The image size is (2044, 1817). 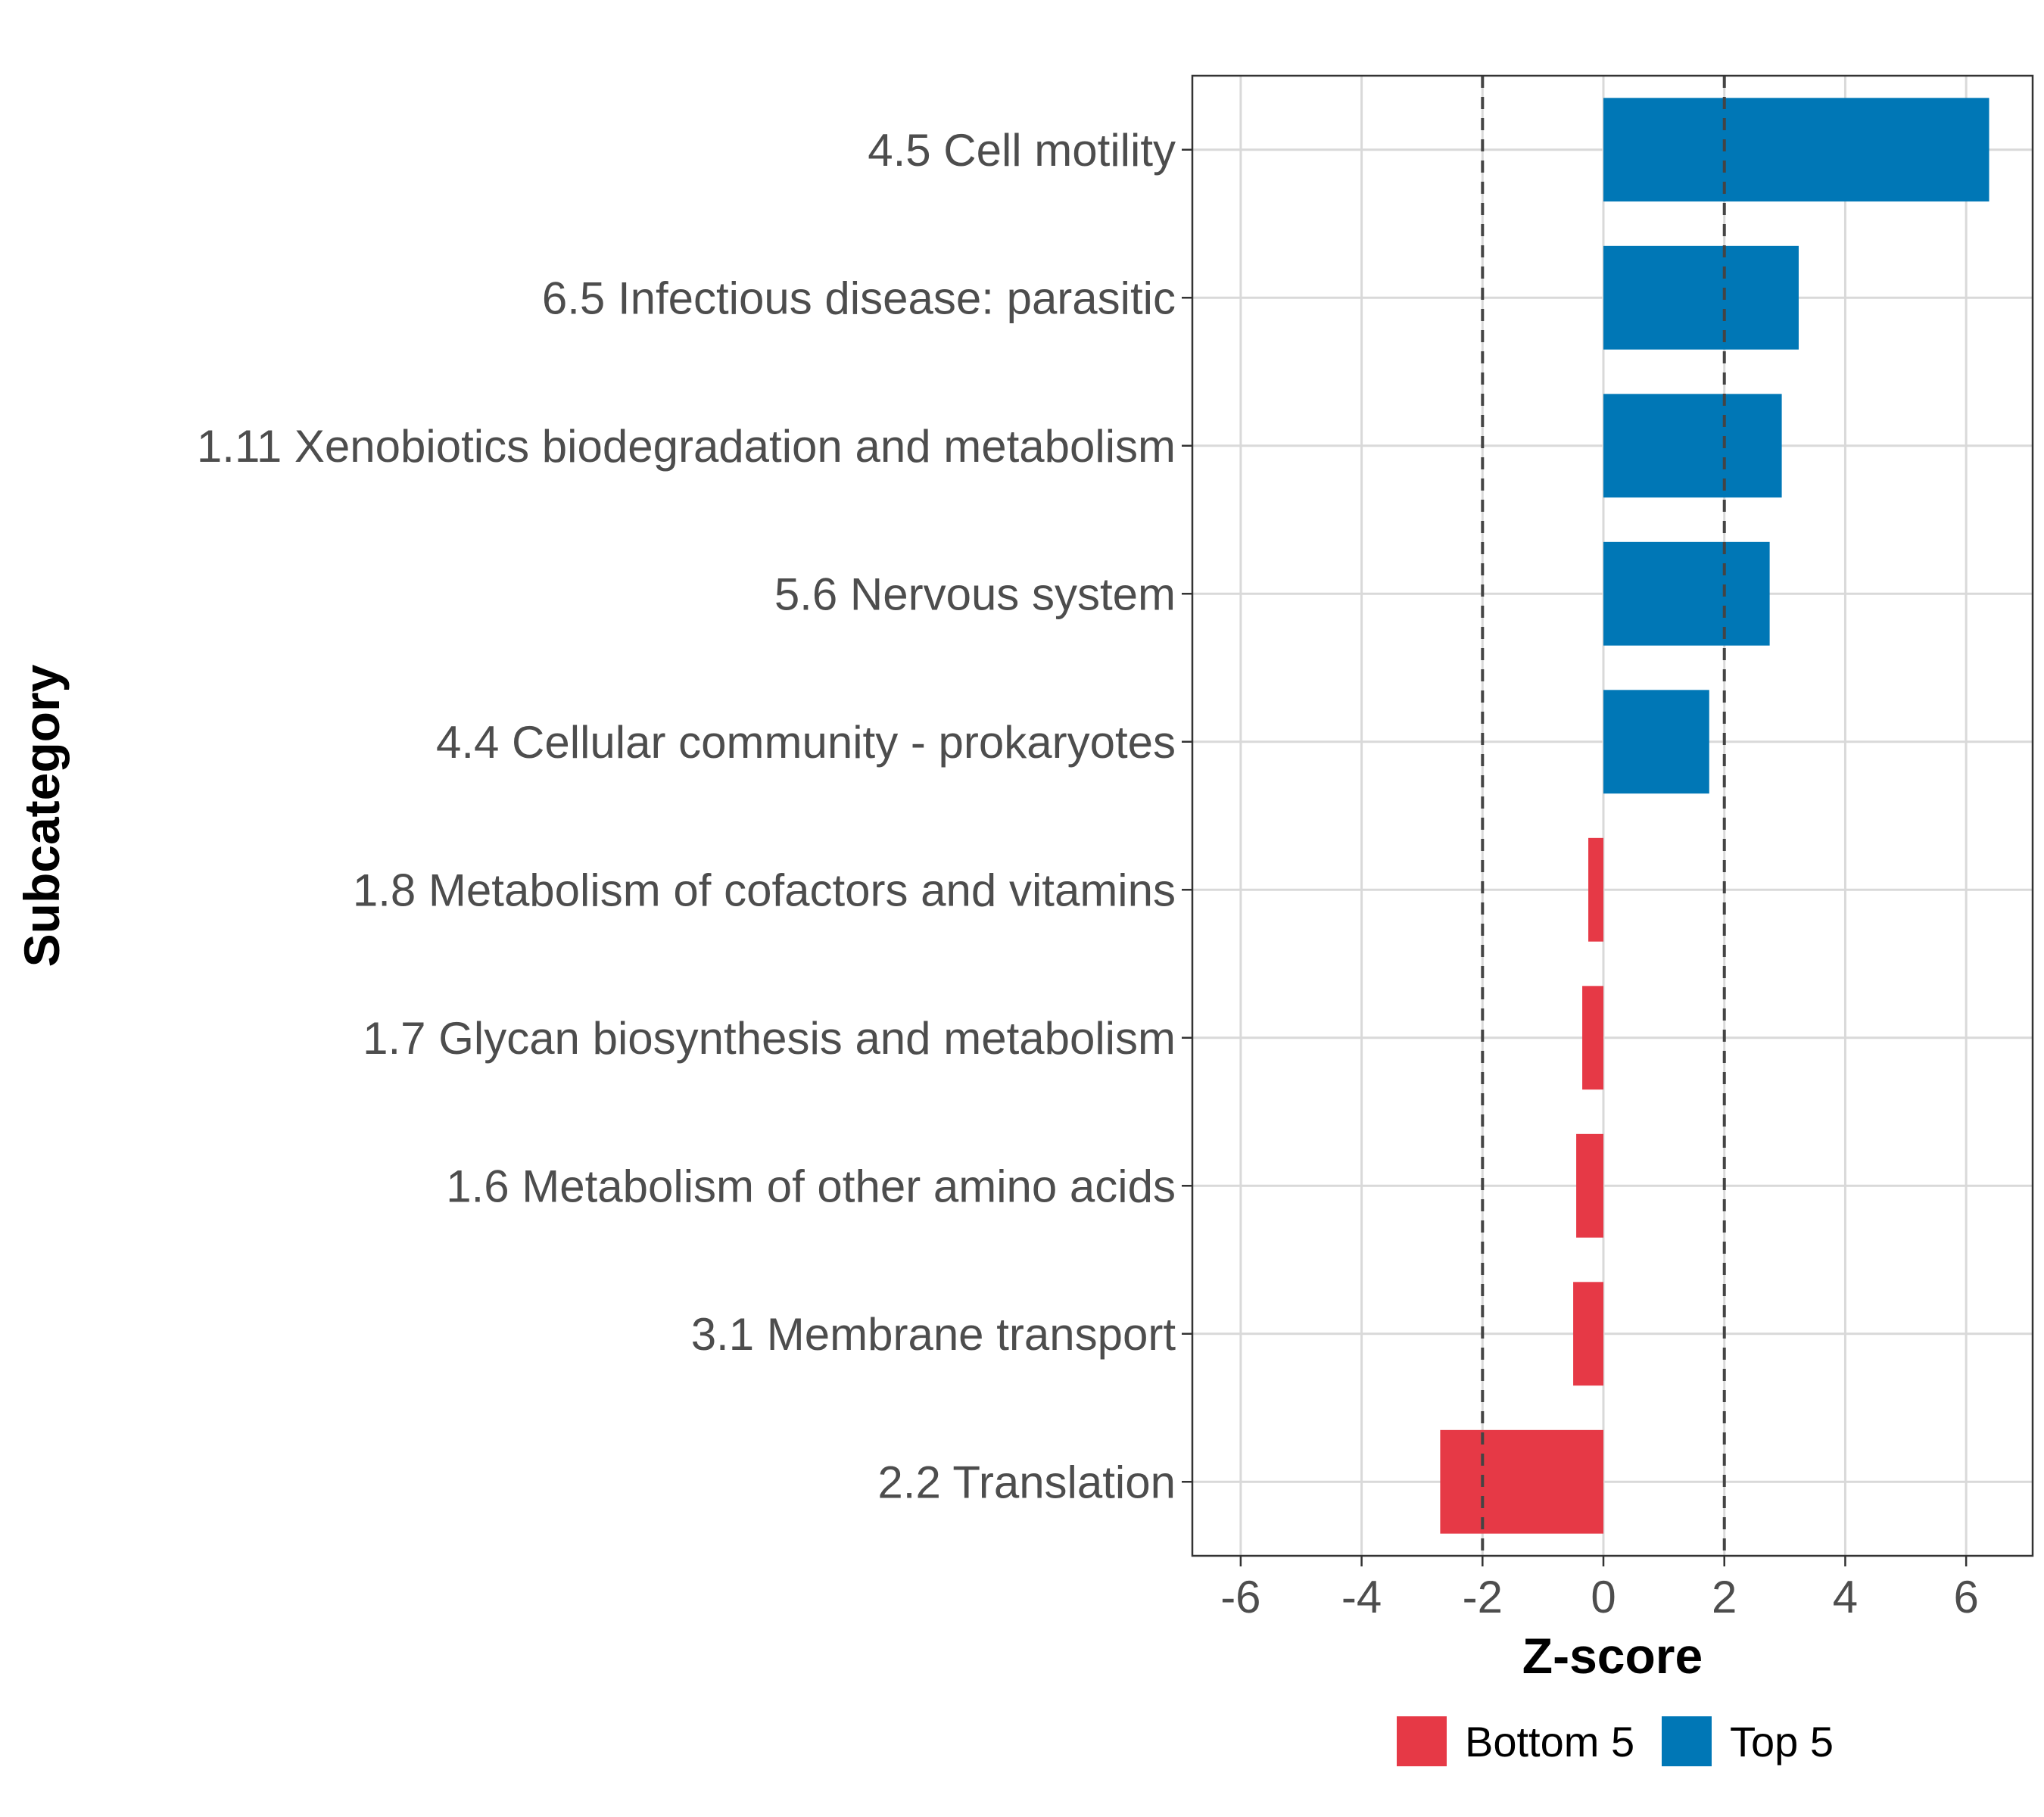 What do you see at coordinates (1603, 816) in the screenshot?
I see `reference-lines` at bounding box center [1603, 816].